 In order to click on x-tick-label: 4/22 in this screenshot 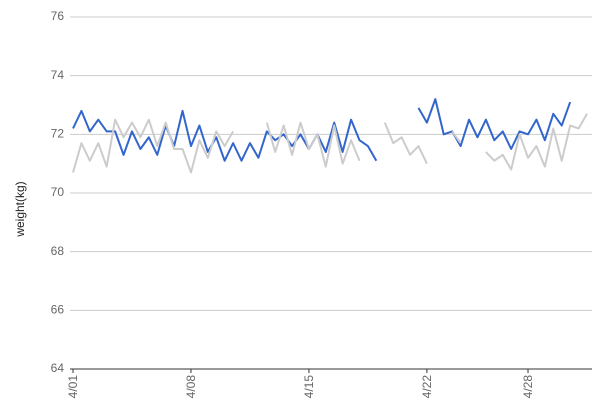, I will do `click(427, 387)`.